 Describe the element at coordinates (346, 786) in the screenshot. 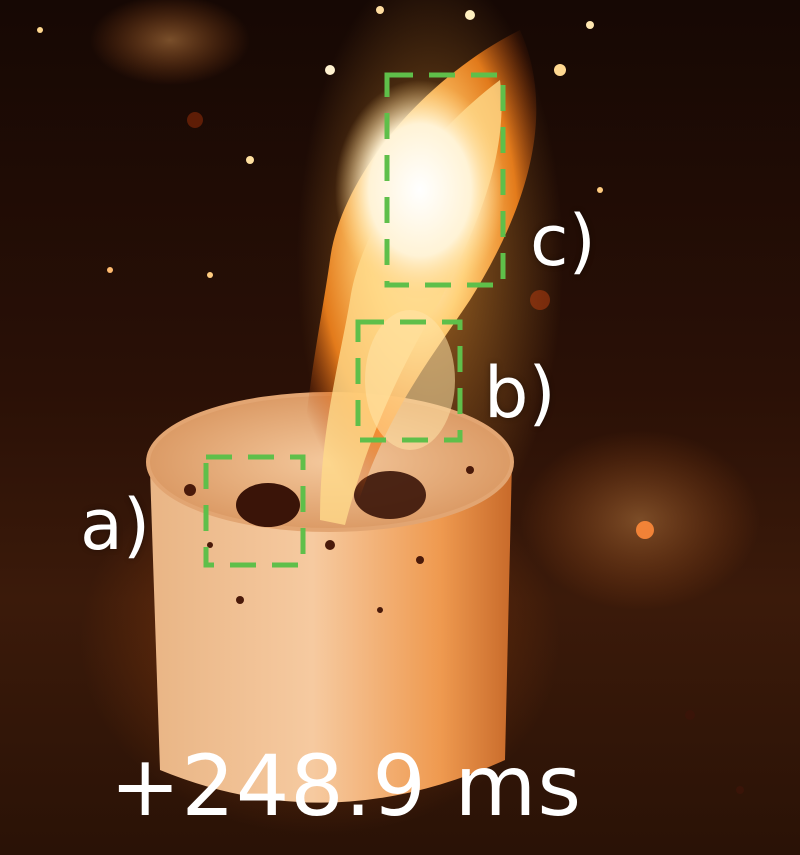

I see `timestamp: +248.9 ms` at that location.